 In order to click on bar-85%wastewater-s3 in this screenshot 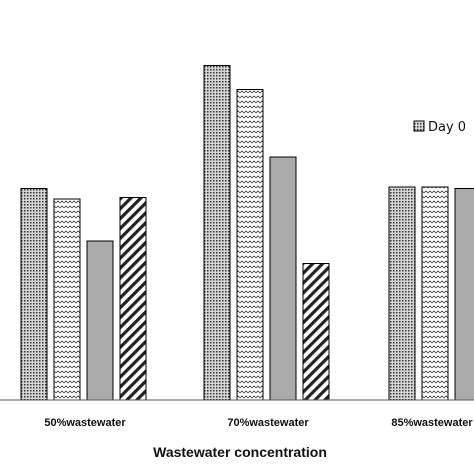, I will do `click(464, 294)`.